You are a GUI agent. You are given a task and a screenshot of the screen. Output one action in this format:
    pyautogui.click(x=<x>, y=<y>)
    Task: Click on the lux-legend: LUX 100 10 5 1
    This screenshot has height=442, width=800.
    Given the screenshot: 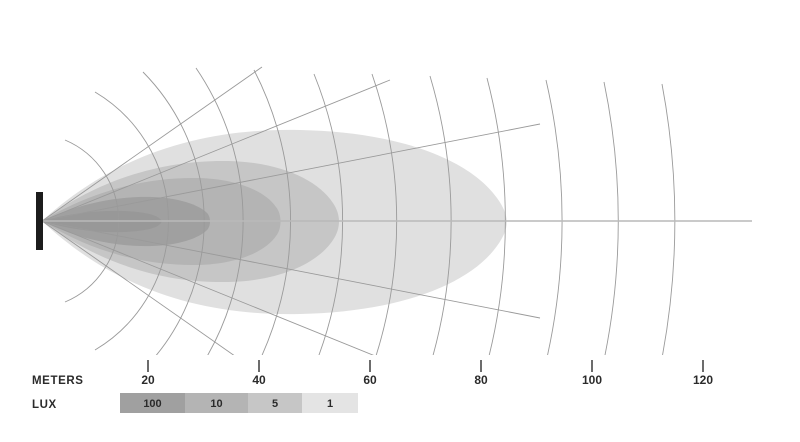 What is the action you would take?
    pyautogui.click(x=195, y=403)
    